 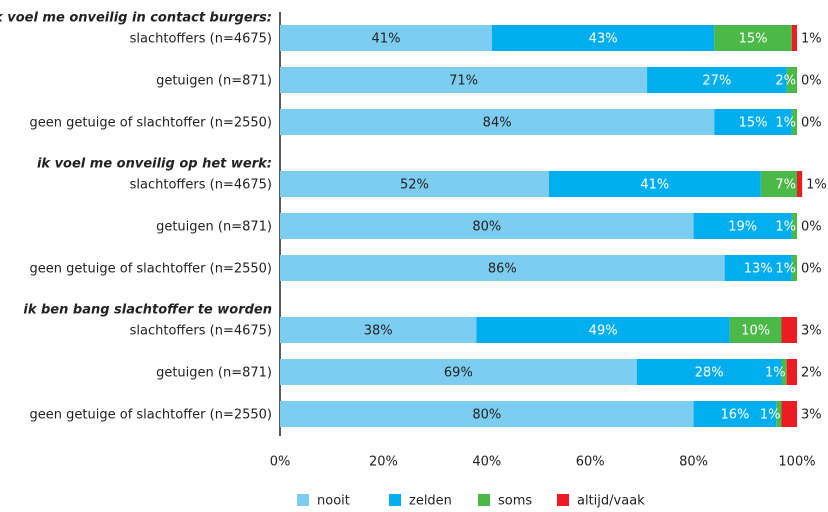 What do you see at coordinates (515, 501) in the screenshot?
I see `legend-label: soms` at bounding box center [515, 501].